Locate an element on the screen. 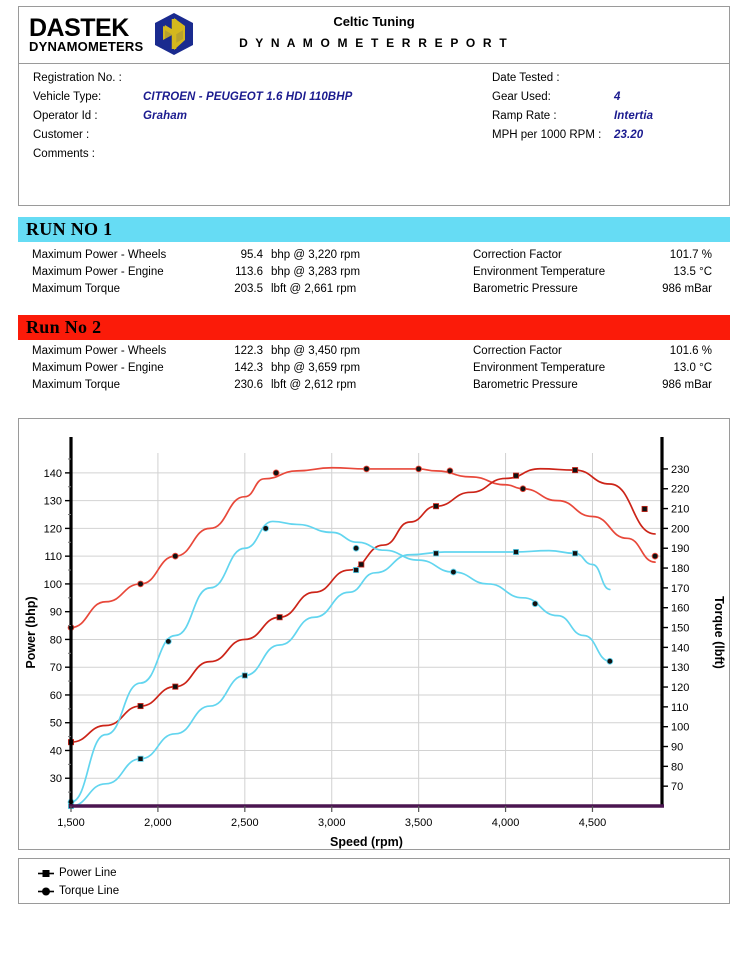 The height and width of the screenshot is (980, 748). run-metric-unit: bhp @ 3,659 rpm is located at coordinates (316, 368).